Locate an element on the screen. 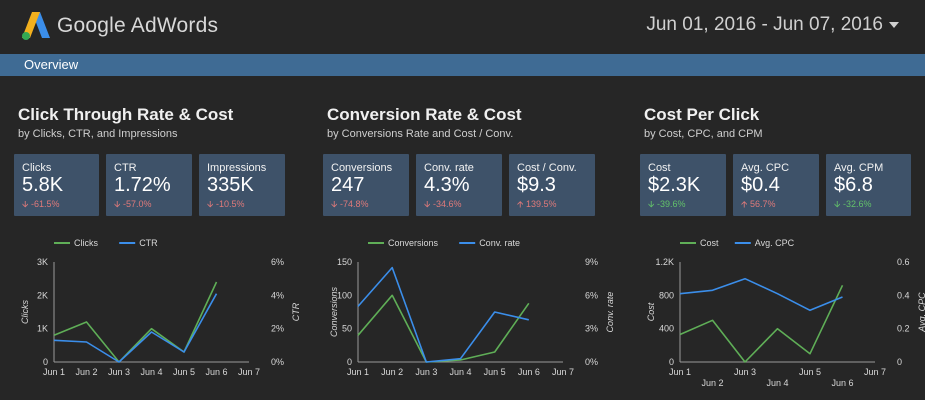 The width and height of the screenshot is (925, 400). y2-tick-label: 0 is located at coordinates (899, 362).